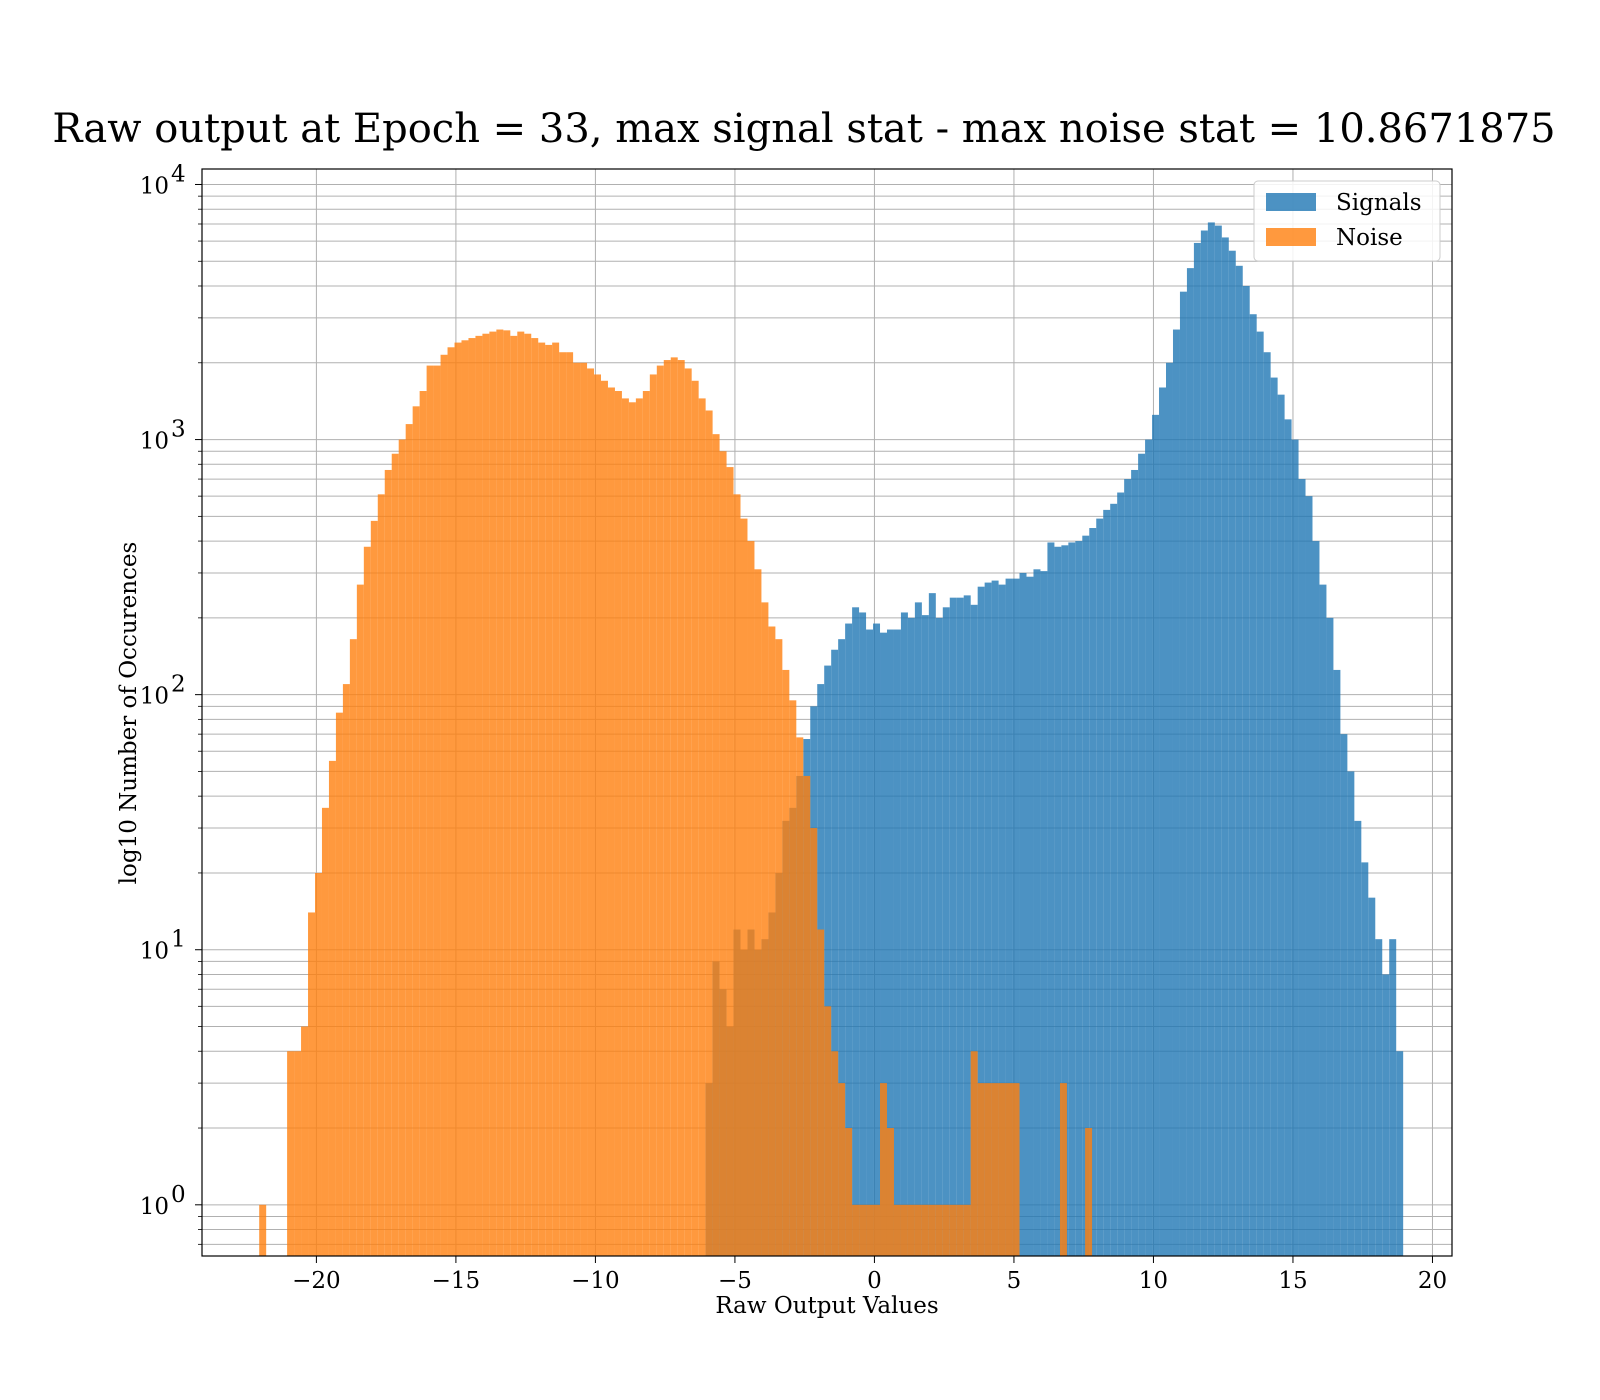 The width and height of the screenshot is (1600, 1400). Describe the element at coordinates (1379, 203) in the screenshot. I see `legend-label-signals: Signals` at that location.